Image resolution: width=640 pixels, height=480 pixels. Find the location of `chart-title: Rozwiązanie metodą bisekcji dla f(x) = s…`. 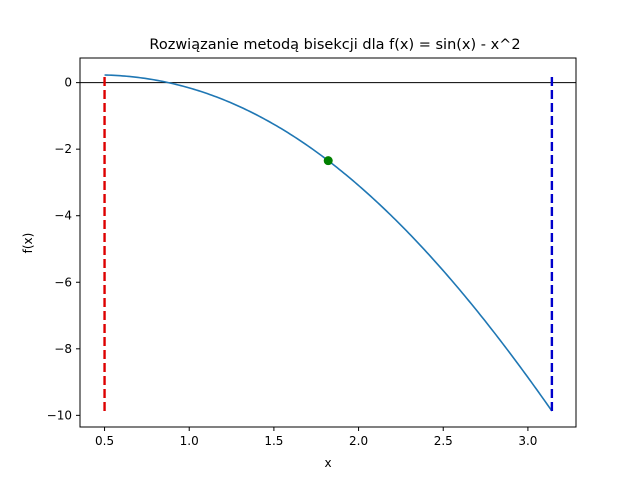

chart-title: Rozwiązanie metodą bisekcji dla f(x) = s… is located at coordinates (334, 45).